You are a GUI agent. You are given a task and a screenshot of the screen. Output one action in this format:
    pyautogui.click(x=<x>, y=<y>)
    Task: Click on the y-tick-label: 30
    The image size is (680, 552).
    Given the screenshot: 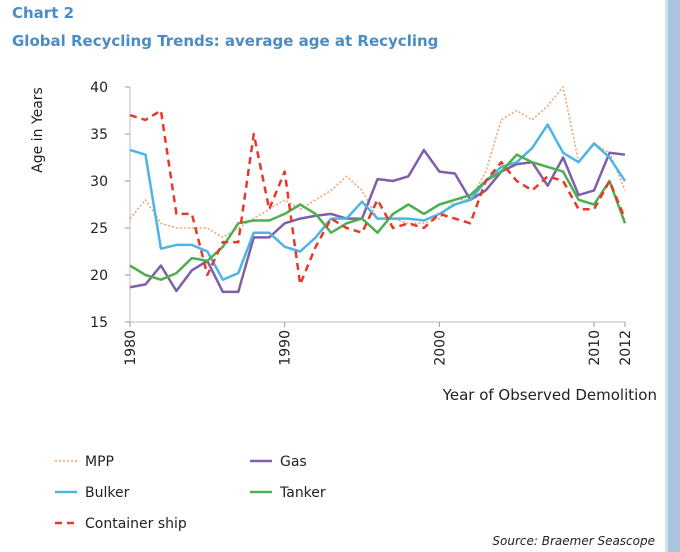 What is the action you would take?
    pyautogui.click(x=99, y=182)
    